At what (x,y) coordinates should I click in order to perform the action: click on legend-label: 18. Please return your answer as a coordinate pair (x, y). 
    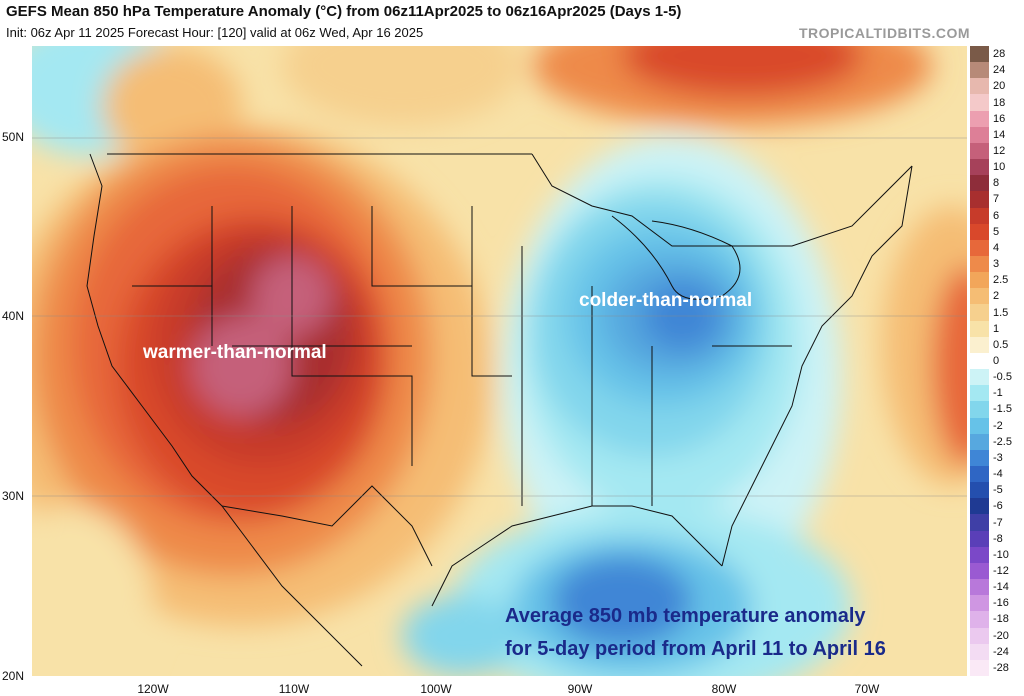
    Looking at the image, I should click on (999, 102).